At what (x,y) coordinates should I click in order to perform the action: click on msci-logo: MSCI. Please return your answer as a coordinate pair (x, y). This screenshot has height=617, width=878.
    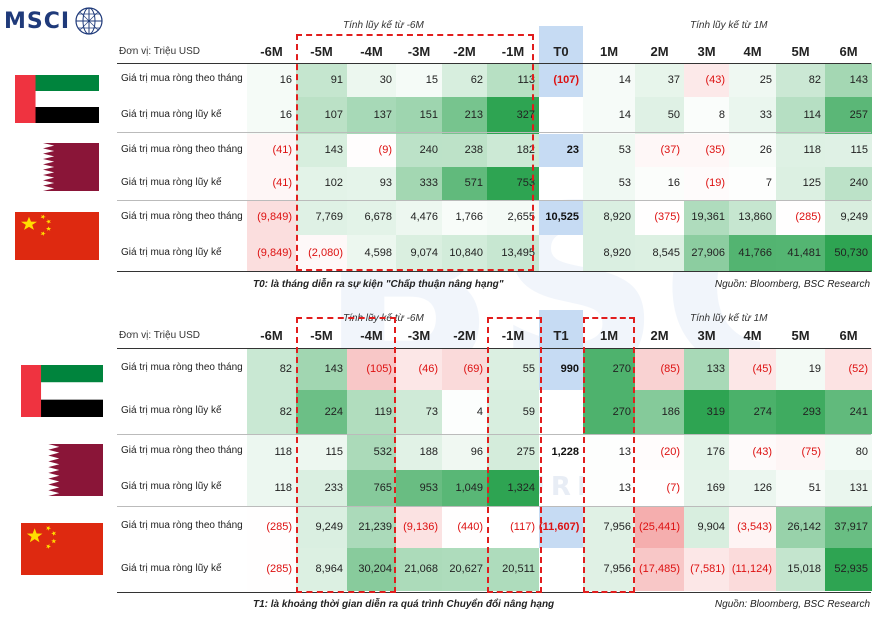
    Looking at the image, I should click on (54, 21).